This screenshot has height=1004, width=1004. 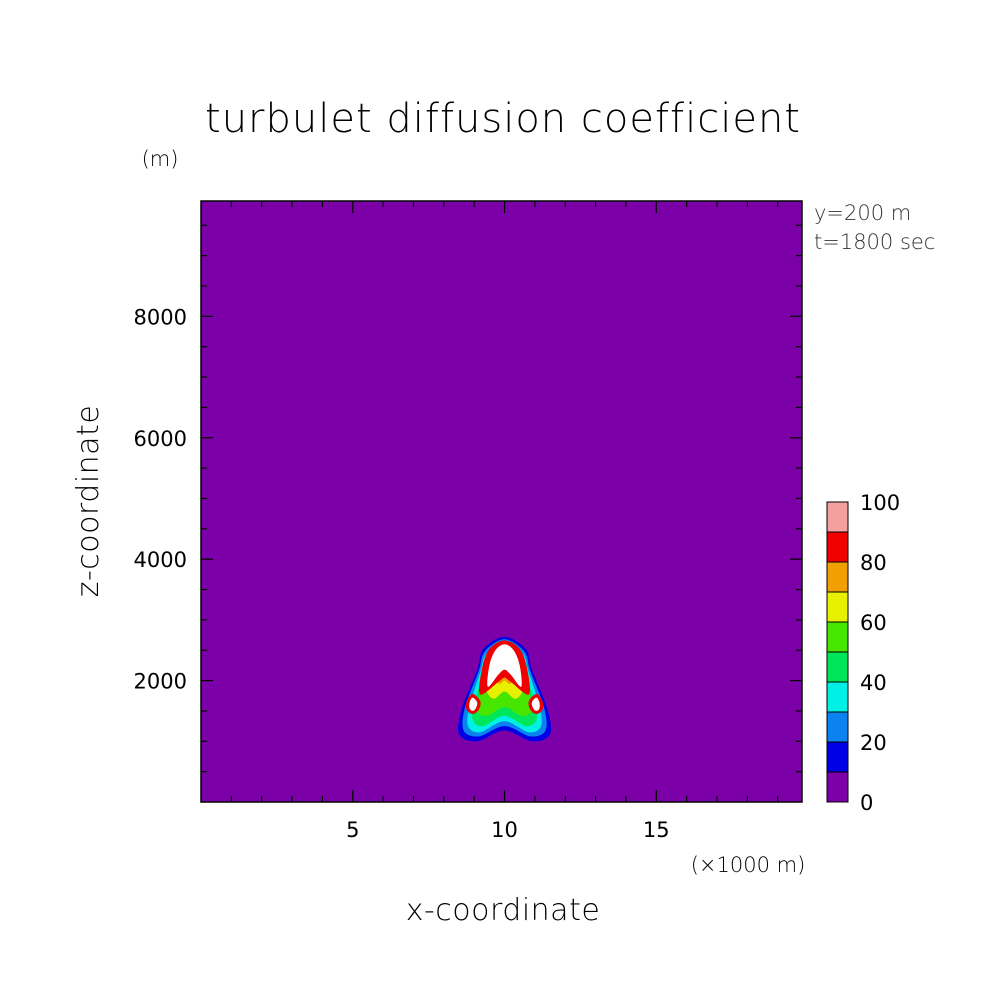 I want to click on x-tick-label-5: 5, so click(x=352, y=830).